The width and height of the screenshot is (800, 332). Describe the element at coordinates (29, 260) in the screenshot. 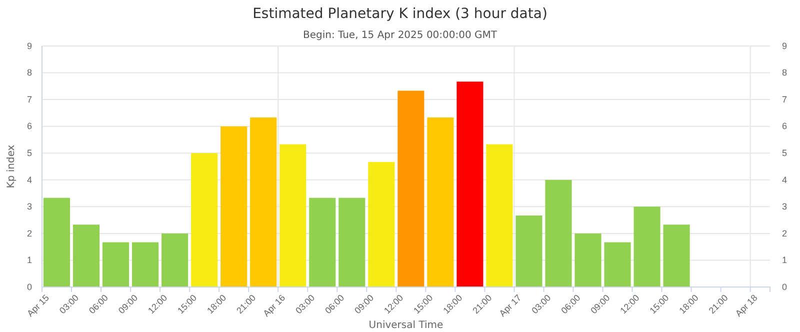

I see `y-tick-label: 1` at that location.